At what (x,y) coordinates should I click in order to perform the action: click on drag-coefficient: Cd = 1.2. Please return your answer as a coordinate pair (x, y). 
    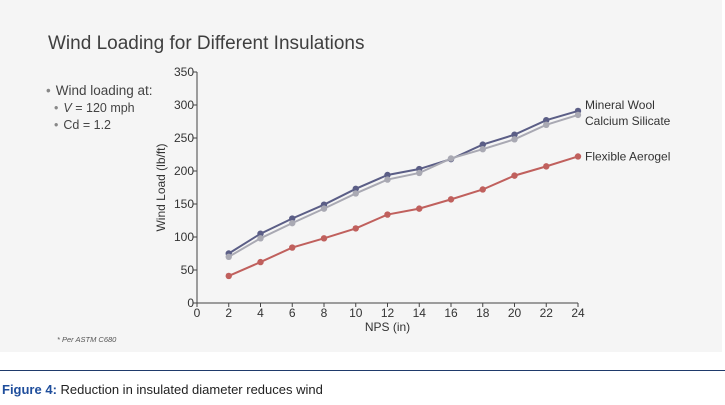
    Looking at the image, I should click on (87, 125).